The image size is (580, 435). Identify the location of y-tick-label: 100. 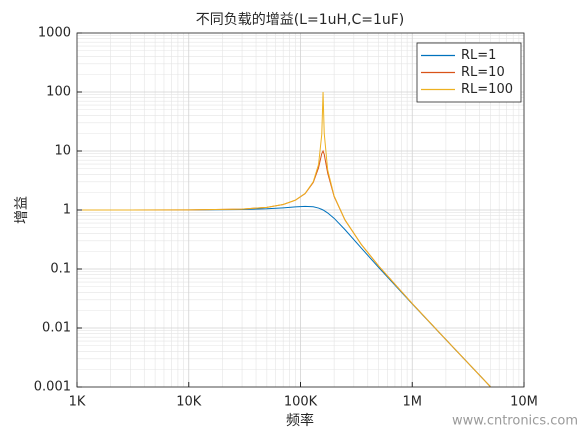
(58, 92).